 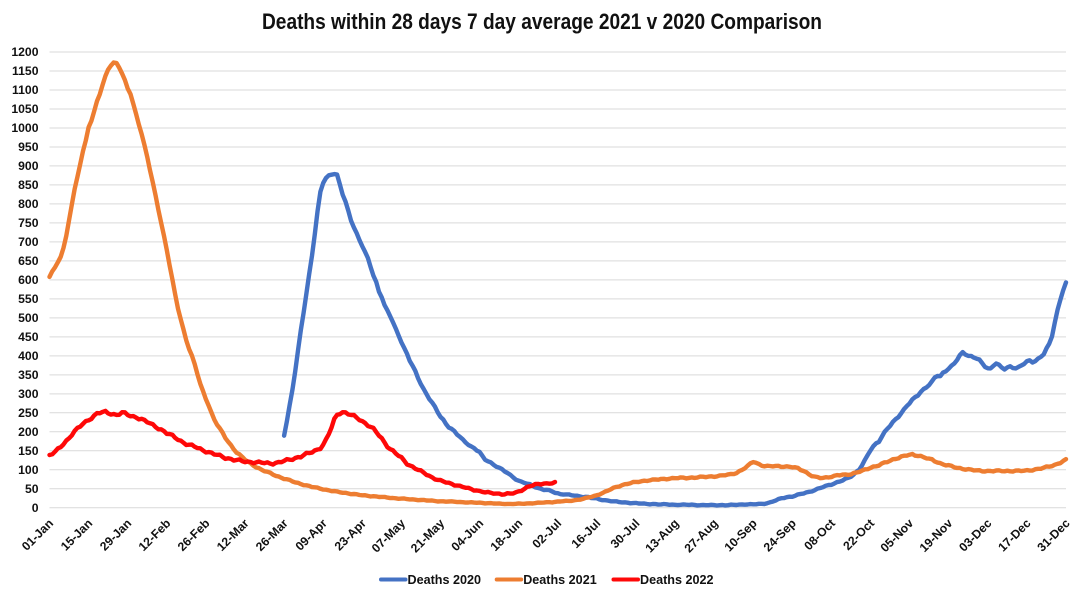 What do you see at coordinates (28, 242) in the screenshot?
I see `svg-text: 700` at bounding box center [28, 242].